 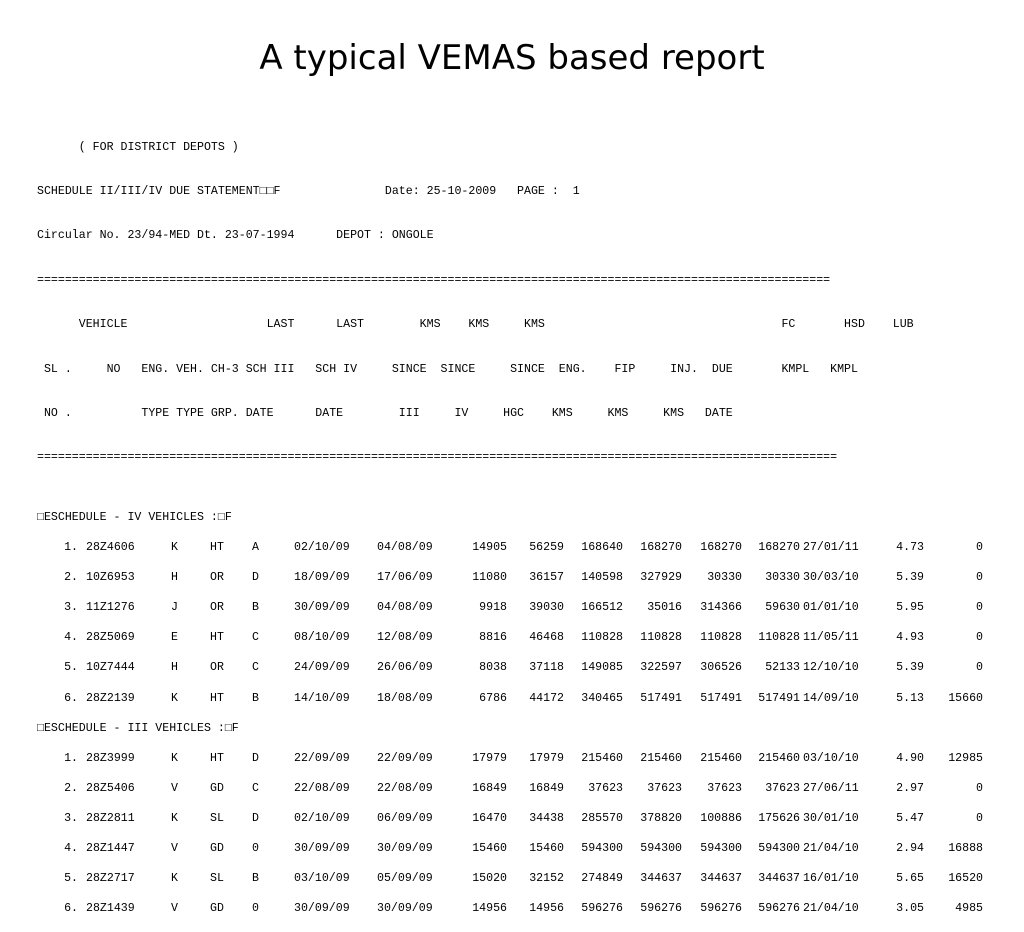 I want to click on cell-lub: 16888, so click(x=965, y=849).